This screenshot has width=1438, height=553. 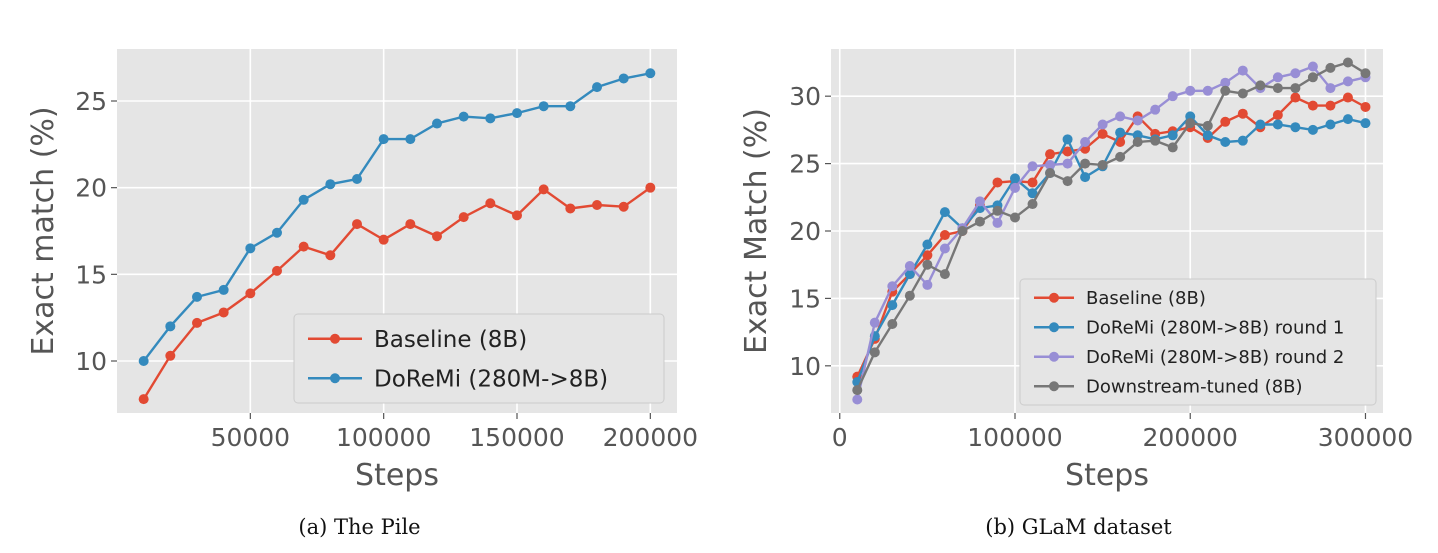 I want to click on x-tick-label: 300000, so click(x=1365, y=437).